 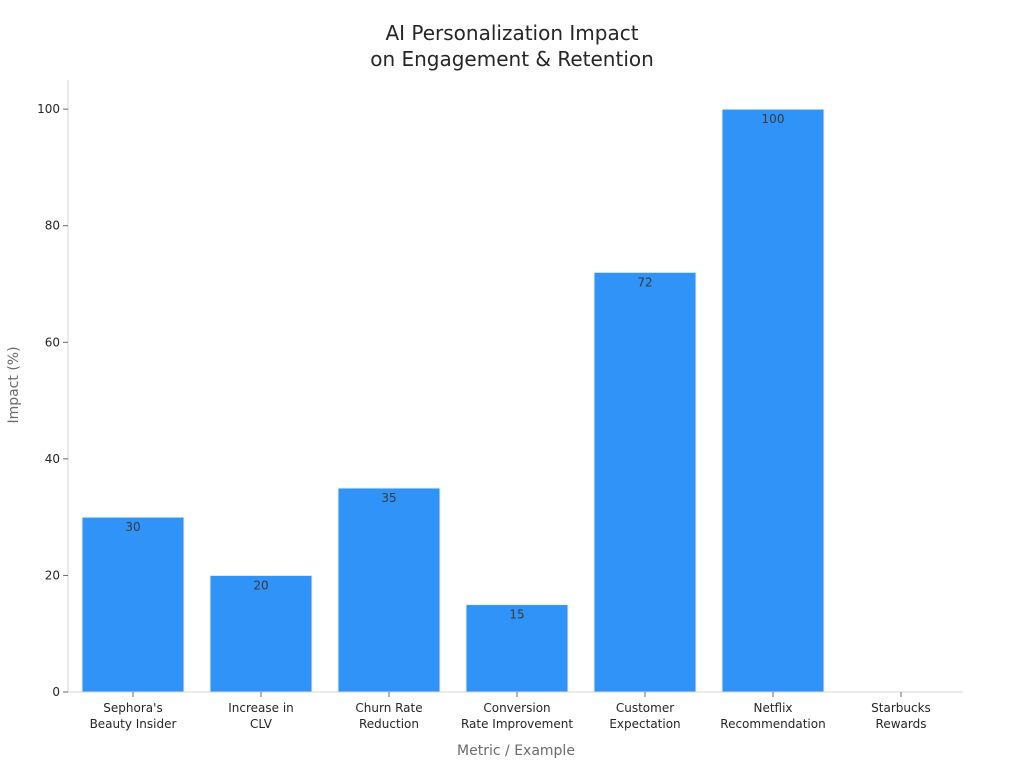 I want to click on y-axis-title: Impact (%), so click(x=14, y=384).